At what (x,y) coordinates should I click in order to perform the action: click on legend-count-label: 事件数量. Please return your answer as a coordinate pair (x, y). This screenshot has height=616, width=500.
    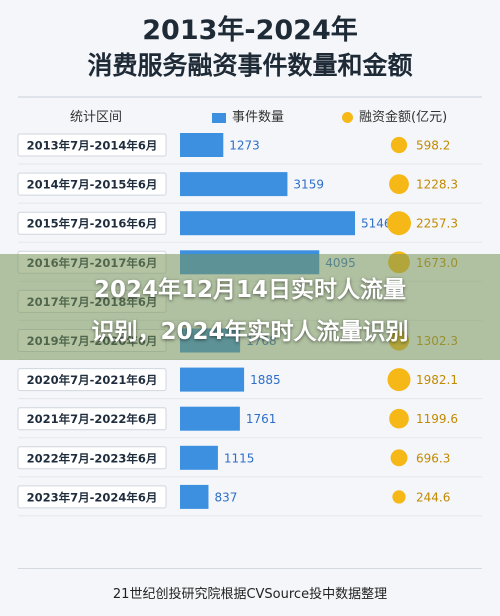
    Looking at the image, I should click on (258, 117).